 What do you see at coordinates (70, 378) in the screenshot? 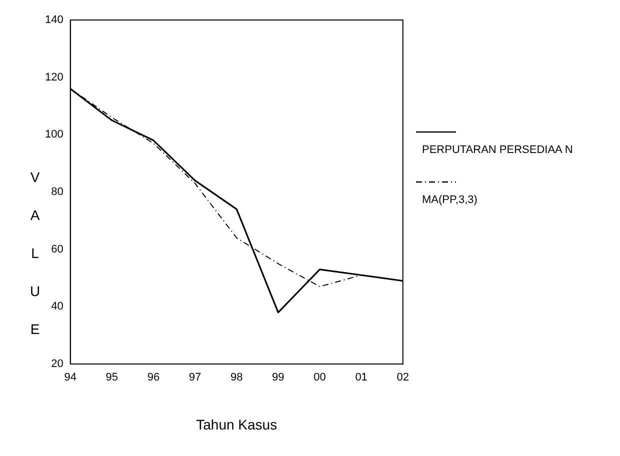
I see `x-tick-label: 94` at bounding box center [70, 378].